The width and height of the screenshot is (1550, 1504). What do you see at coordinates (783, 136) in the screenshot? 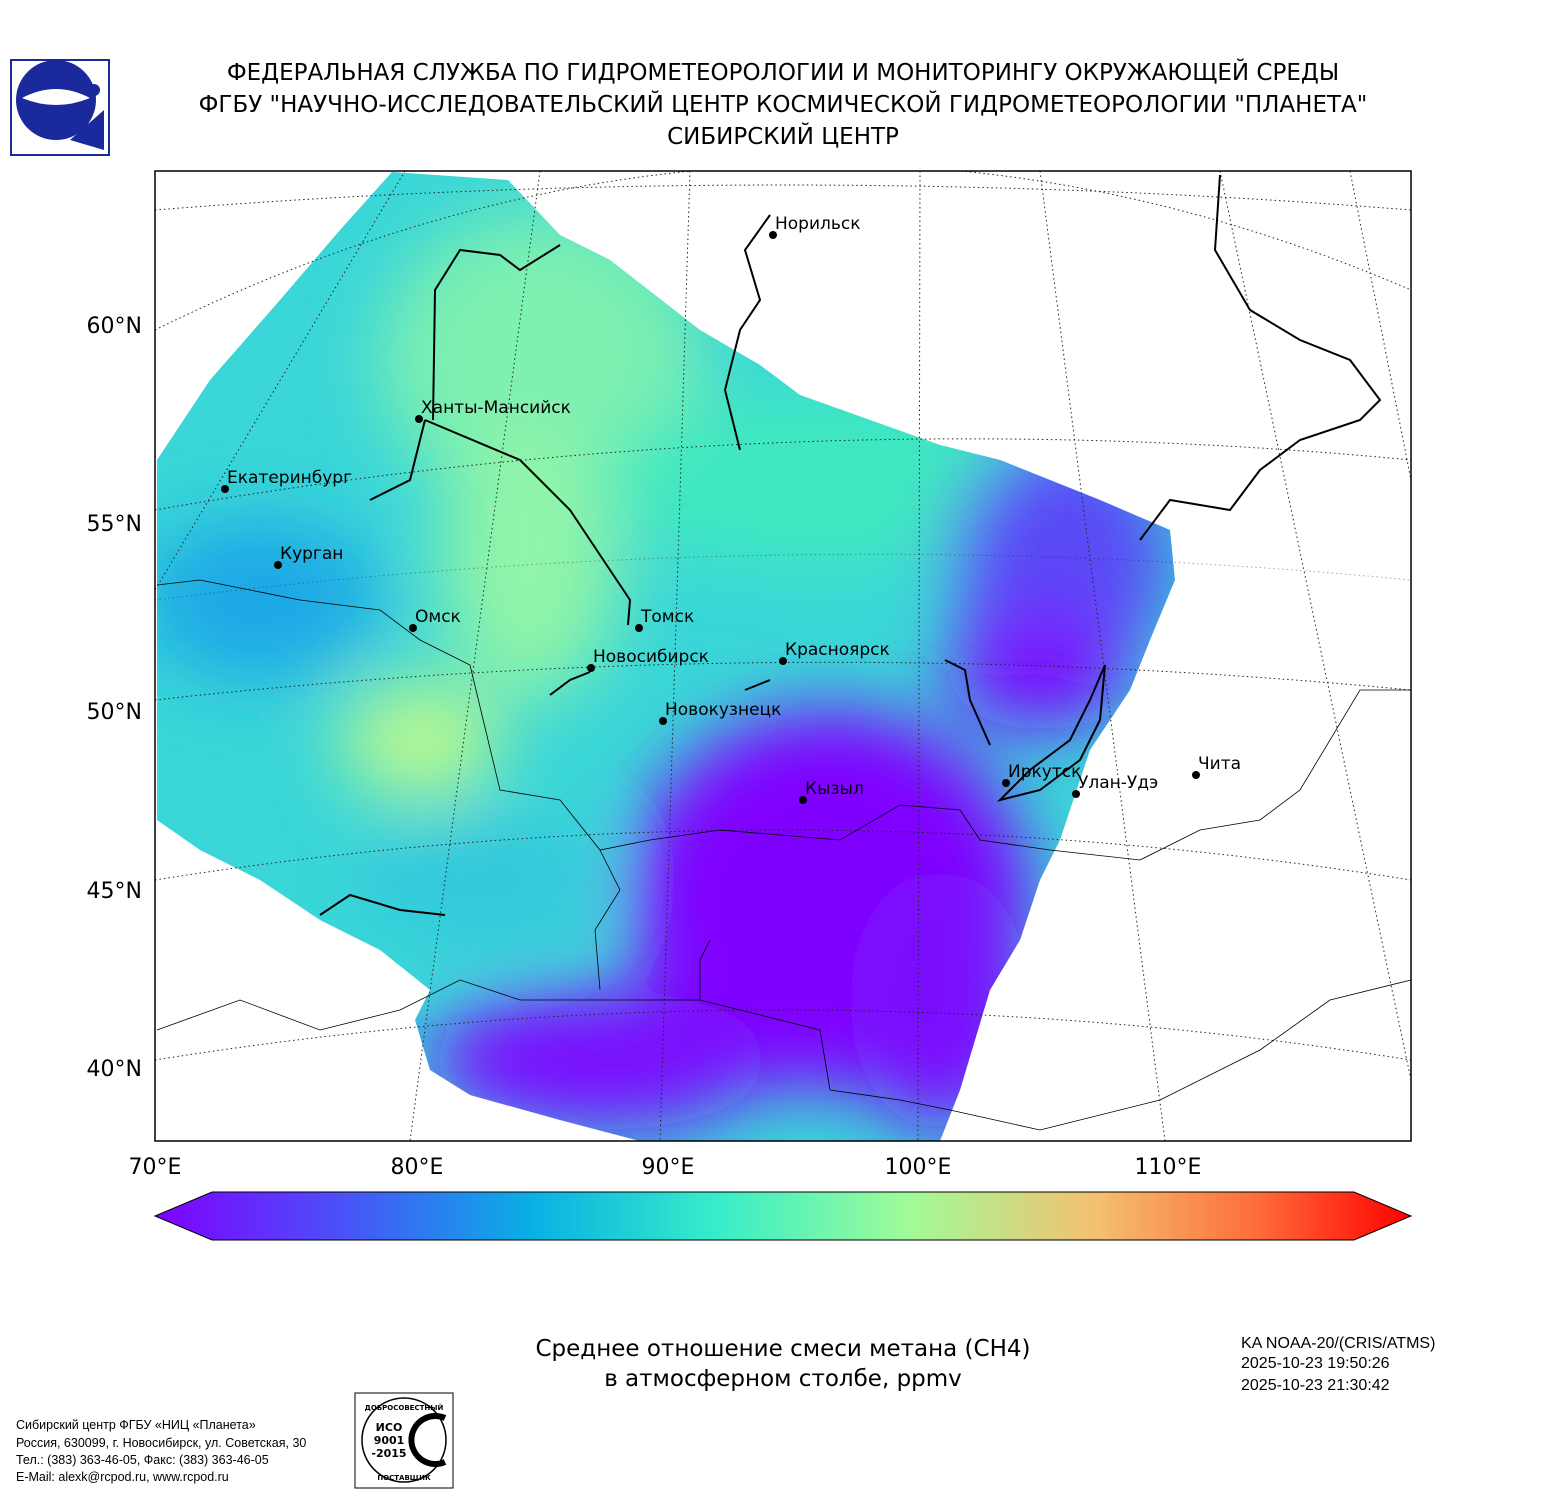
I see `header-line: СИБИРСКИЙ ЦЕНТР` at bounding box center [783, 136].